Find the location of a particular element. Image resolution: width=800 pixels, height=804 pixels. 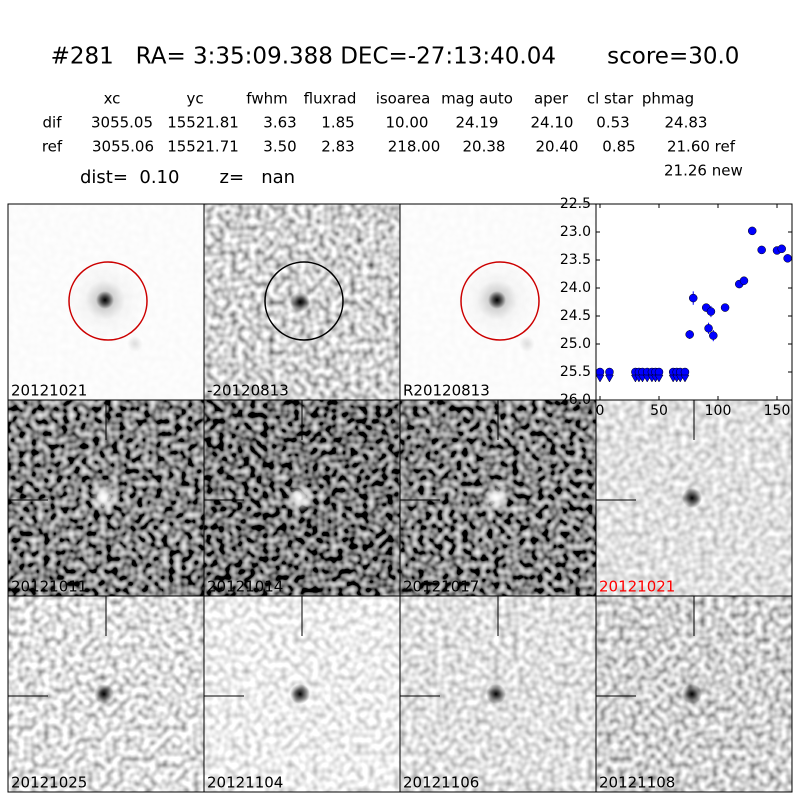

table-cell: 3055.05 is located at coordinates (122, 123).